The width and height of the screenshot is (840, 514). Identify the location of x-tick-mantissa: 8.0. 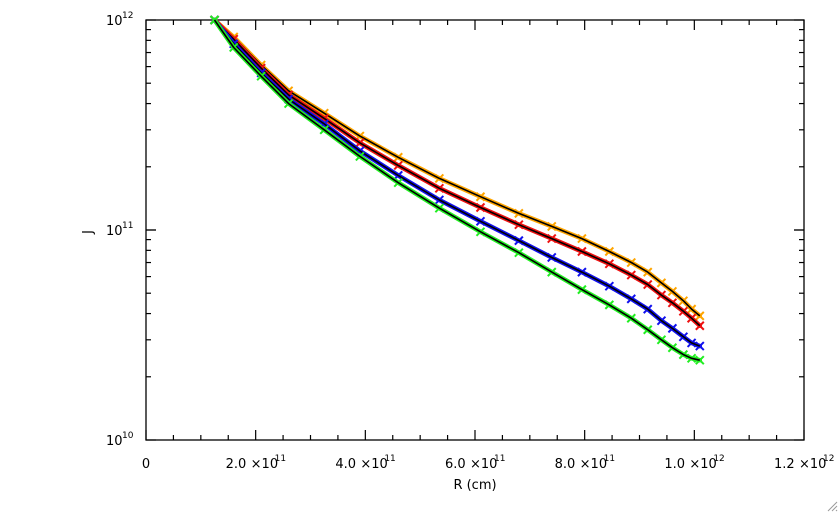
(565, 464).